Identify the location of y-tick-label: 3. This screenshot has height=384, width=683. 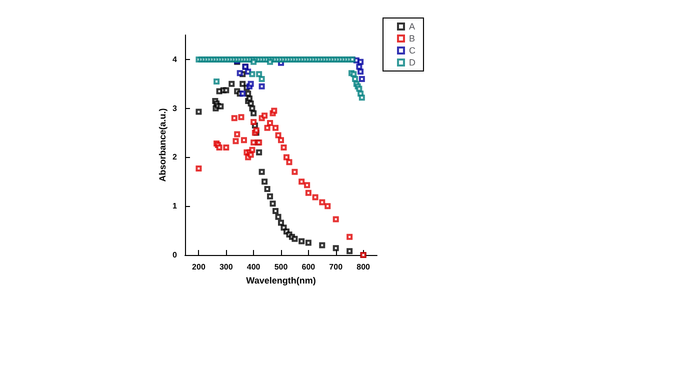
(175, 108).